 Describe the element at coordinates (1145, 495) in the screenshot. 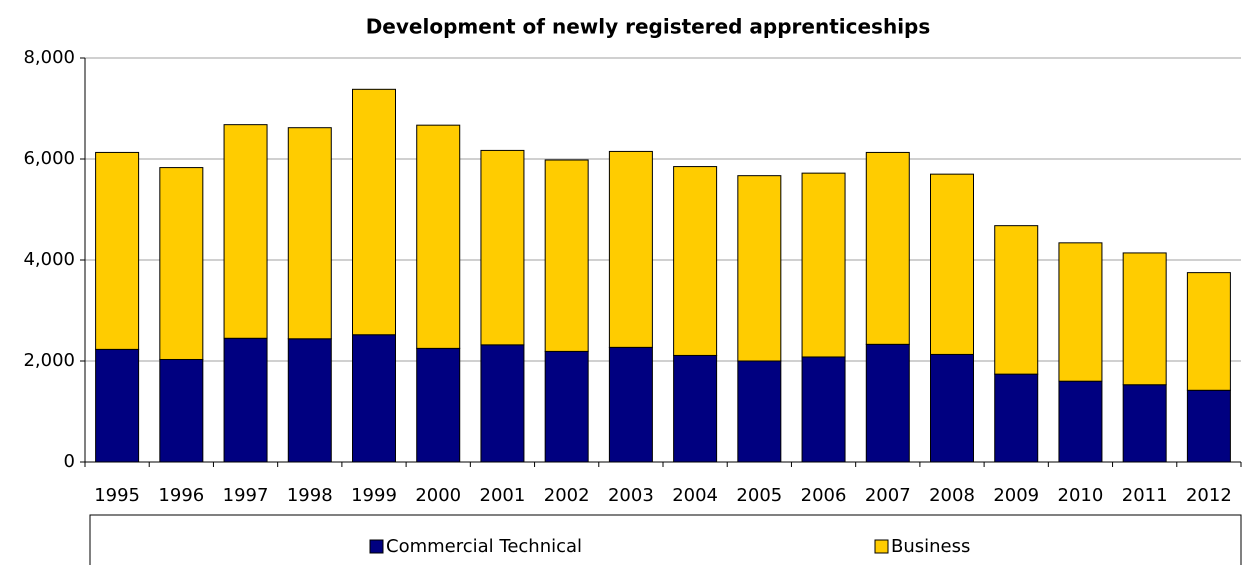

I see `x-tick-label: 2011` at that location.